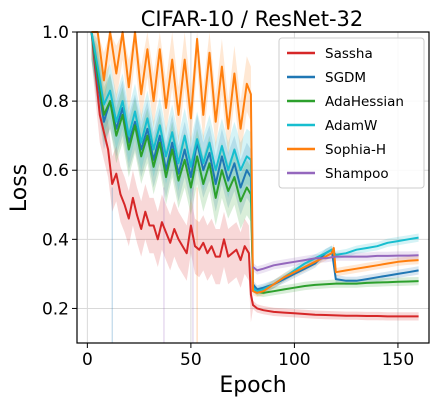 This screenshot has width=448, height=405. Describe the element at coordinates (345, 78) in the screenshot. I see `legend-label-sgdm: SGDM` at that location.